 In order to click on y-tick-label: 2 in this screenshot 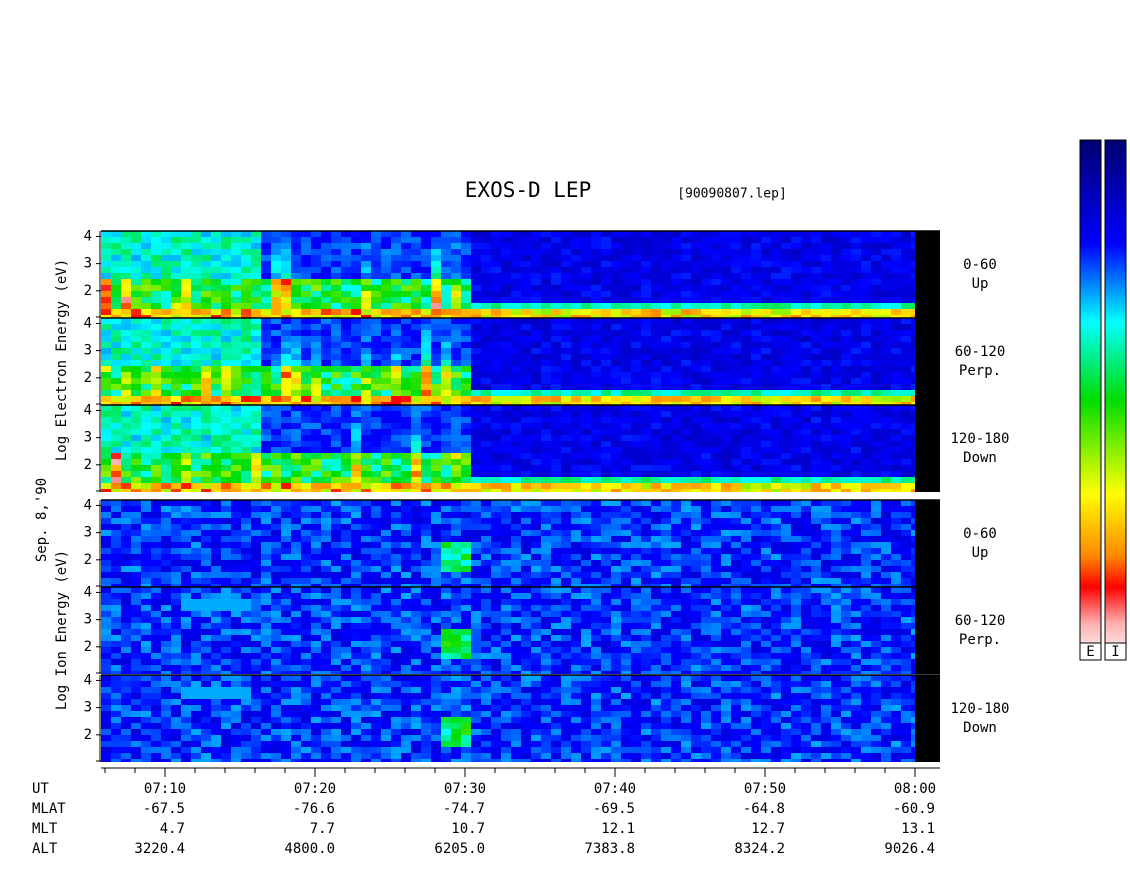, I will do `click(88, 291)`.